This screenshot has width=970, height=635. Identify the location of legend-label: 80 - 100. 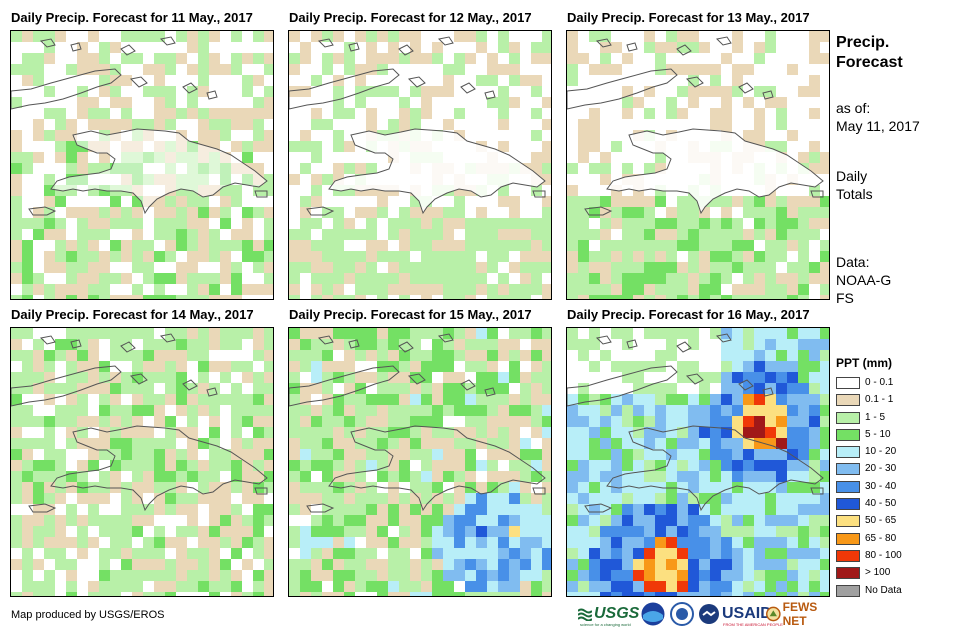
(883, 555).